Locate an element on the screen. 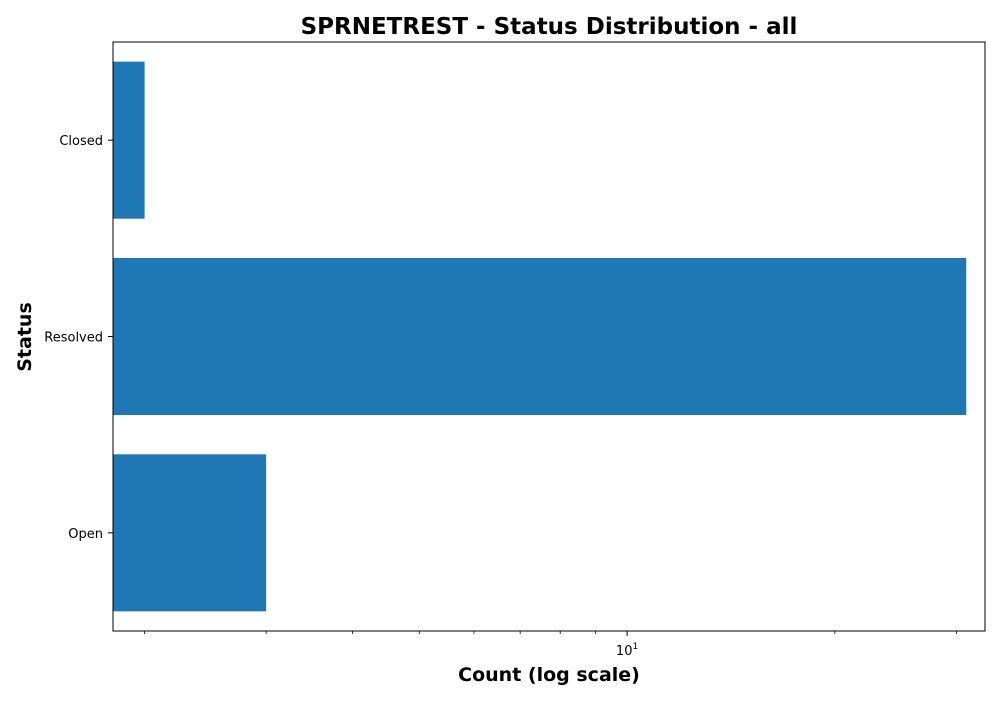 The height and width of the screenshot is (704, 1000). x-axis-title: Count (log scale) is located at coordinates (549, 675).